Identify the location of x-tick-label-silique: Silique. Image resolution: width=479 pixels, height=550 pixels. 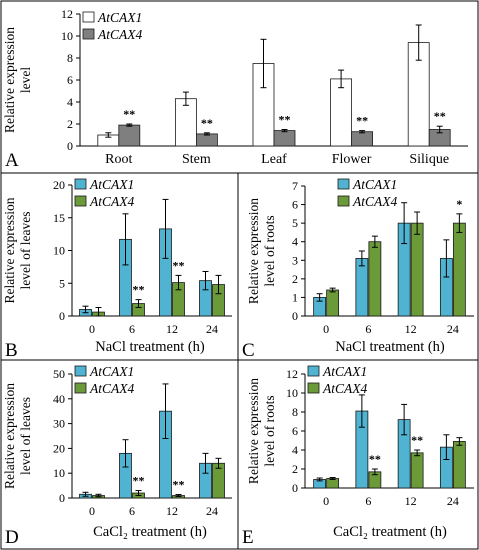
(429, 159).